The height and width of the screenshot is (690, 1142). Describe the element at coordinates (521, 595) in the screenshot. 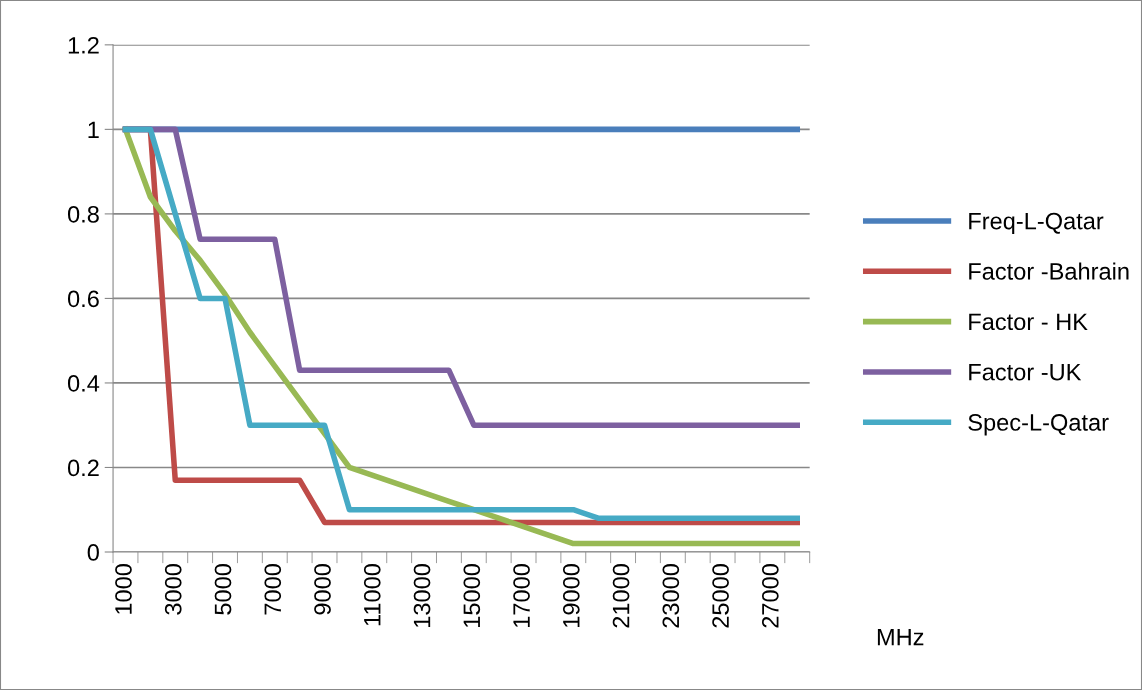

I see `x-tick-label: 17000` at that location.